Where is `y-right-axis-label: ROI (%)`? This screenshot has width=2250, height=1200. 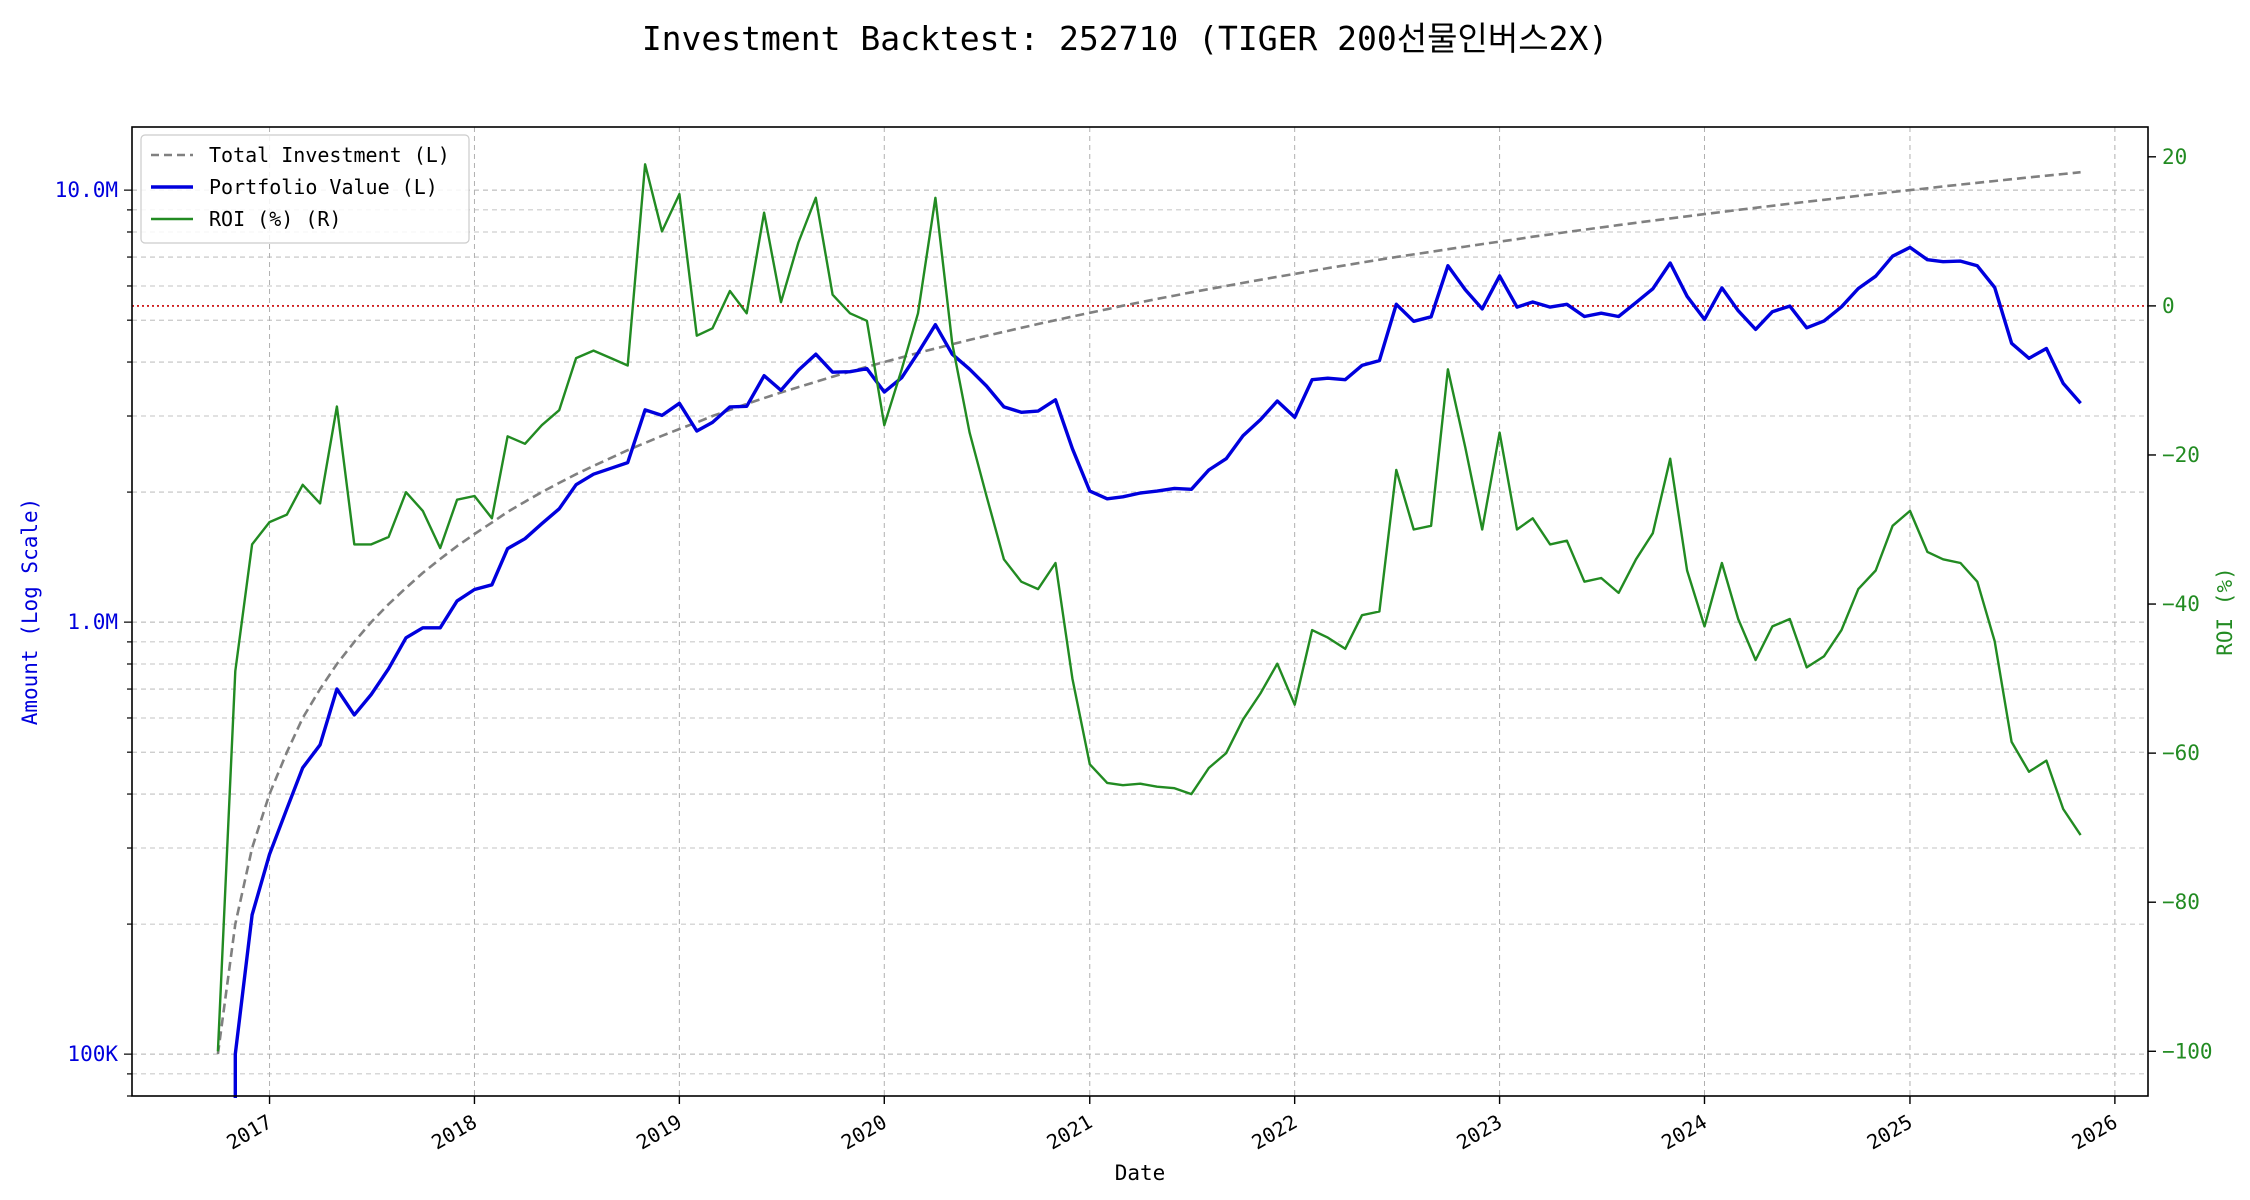 y-right-axis-label: ROI (%) is located at coordinates (2225, 611).